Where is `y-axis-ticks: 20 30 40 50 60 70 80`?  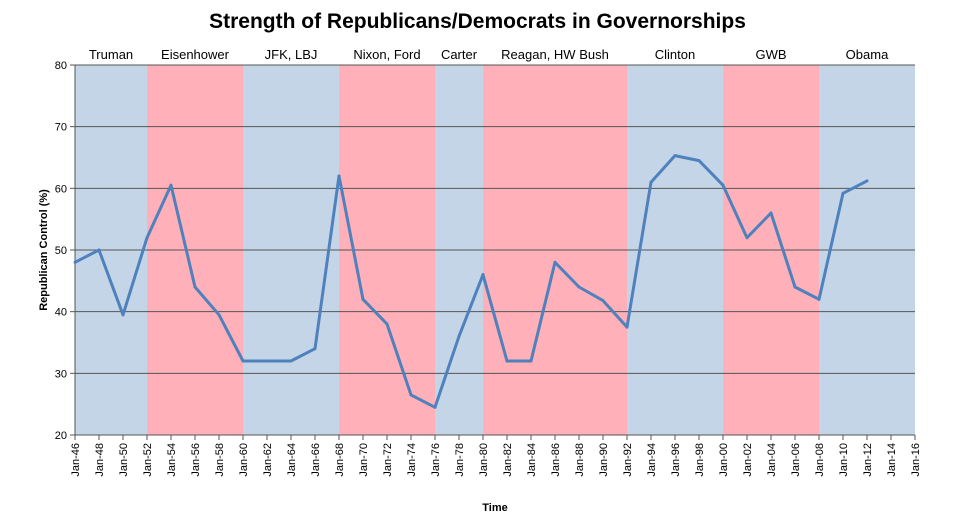 y-axis-ticks: 20 30 40 50 60 70 80 is located at coordinates (61, 251).